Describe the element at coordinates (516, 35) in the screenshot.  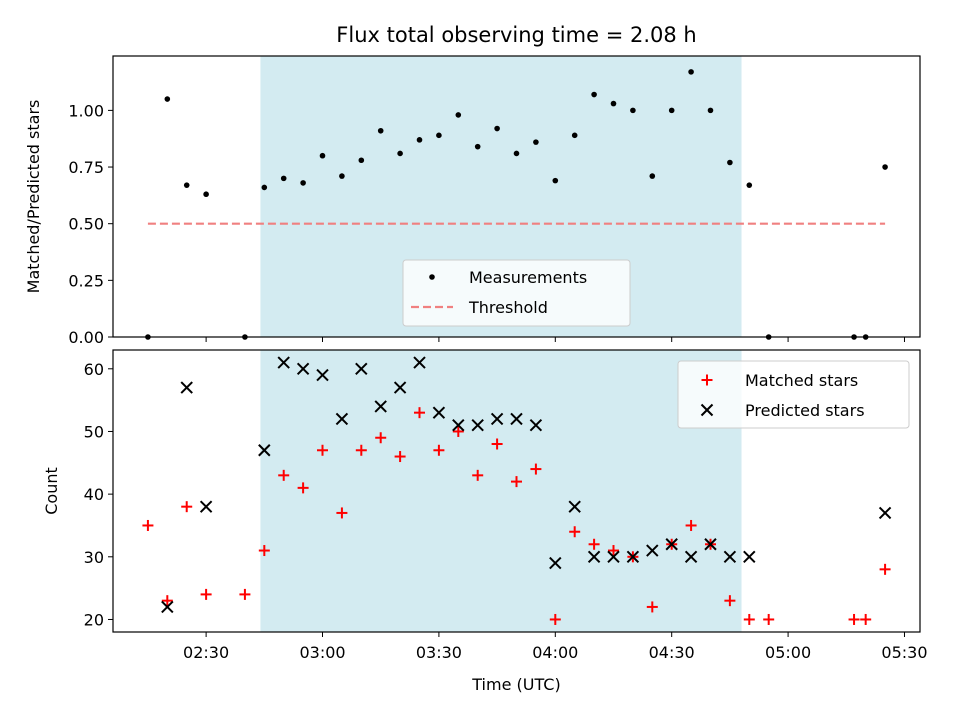
I see `chart-title: Flux total observing time = 2.08 h` at that location.